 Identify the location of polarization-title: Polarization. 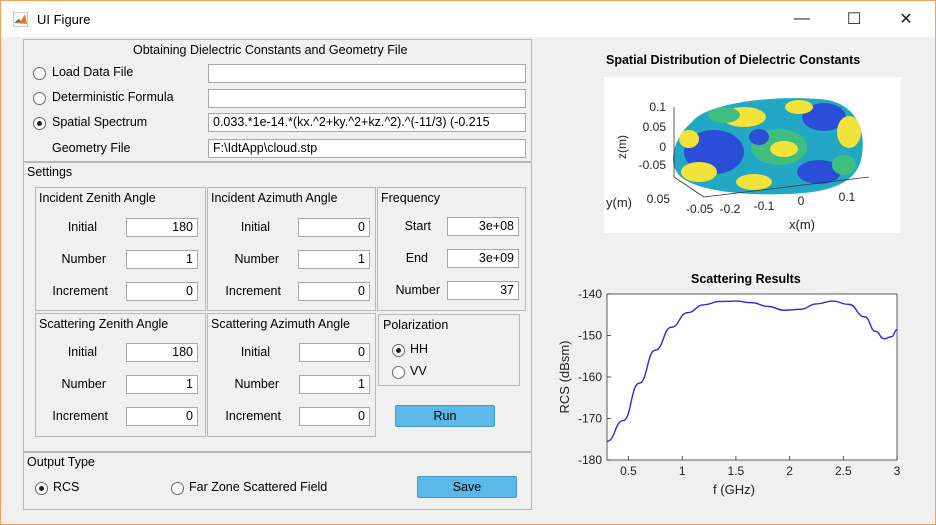
(416, 325).